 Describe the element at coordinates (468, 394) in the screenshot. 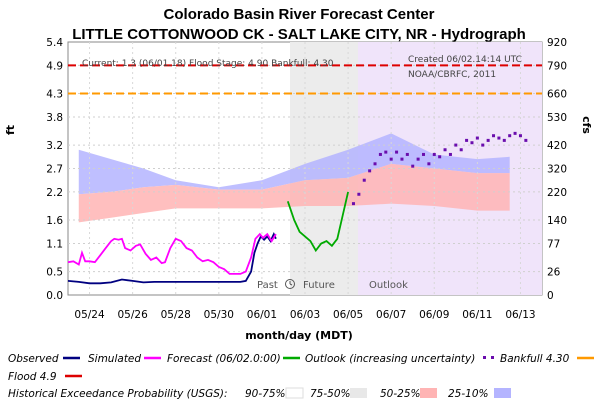

I see `legend-2510-label: 25-10%` at that location.